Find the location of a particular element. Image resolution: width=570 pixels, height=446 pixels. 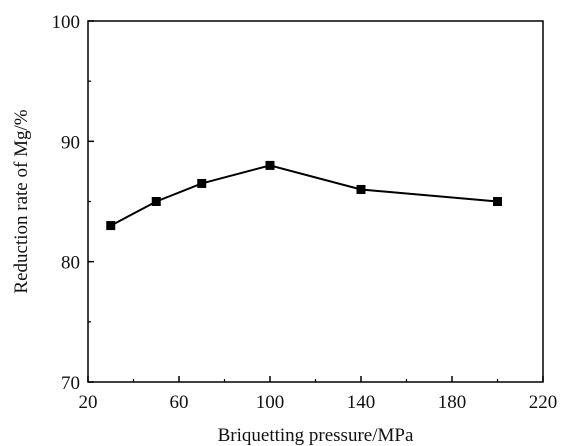

x-tick-label: 20 is located at coordinates (88, 402).